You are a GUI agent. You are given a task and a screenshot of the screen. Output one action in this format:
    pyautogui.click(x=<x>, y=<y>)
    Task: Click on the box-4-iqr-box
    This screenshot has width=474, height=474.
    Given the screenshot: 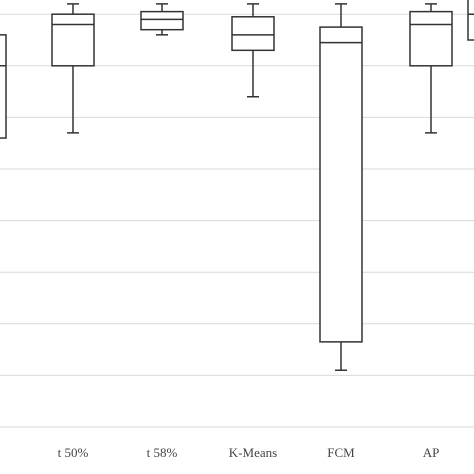 What is the action you would take?
    pyautogui.click(x=253, y=34)
    